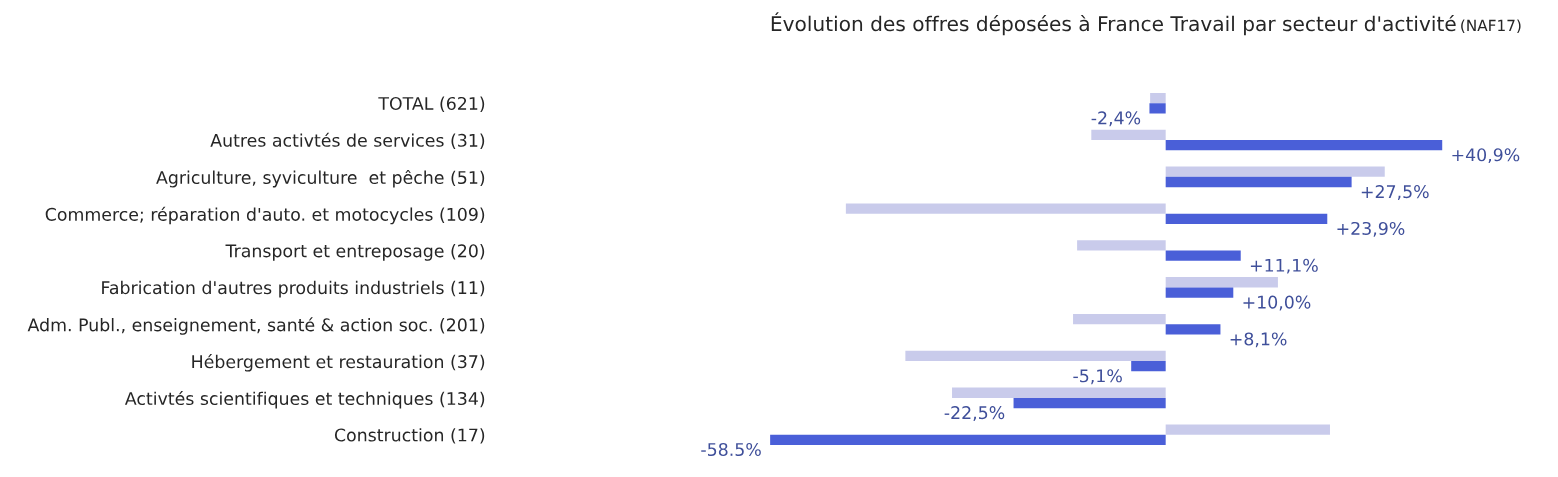 This screenshot has width=1558, height=477. I want to click on data-label: -22,5%, so click(974, 413).